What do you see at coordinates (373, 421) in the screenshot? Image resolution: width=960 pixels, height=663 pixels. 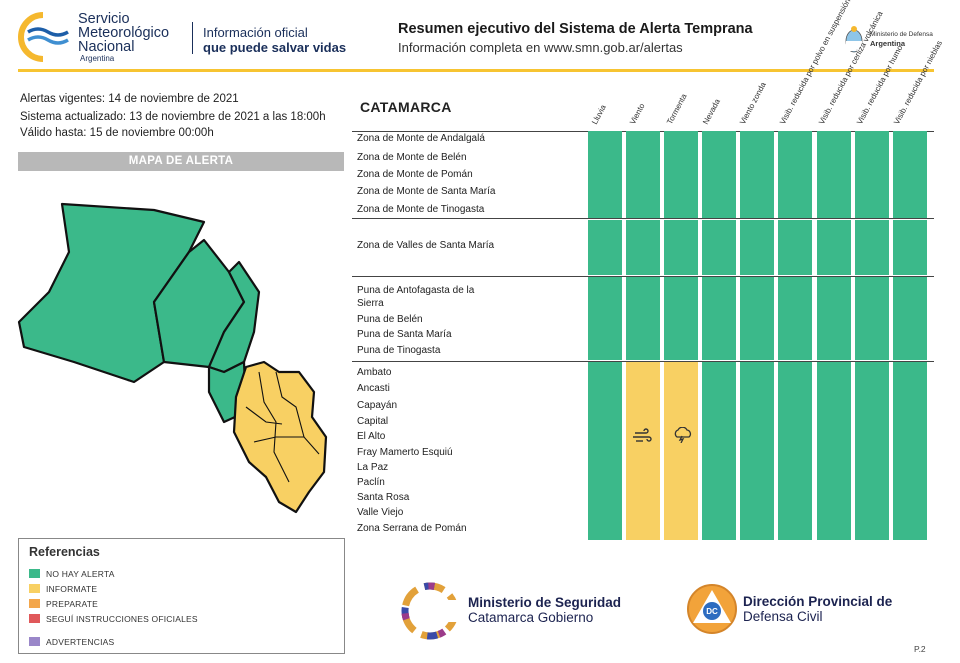 I see `zone-name: Capital` at bounding box center [373, 421].